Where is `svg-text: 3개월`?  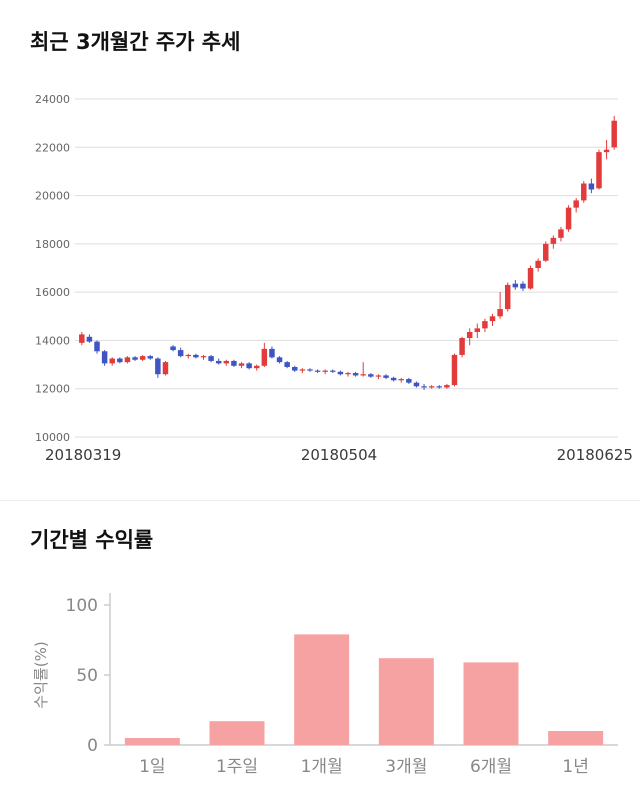
svg-text: 3개월 is located at coordinates (406, 767).